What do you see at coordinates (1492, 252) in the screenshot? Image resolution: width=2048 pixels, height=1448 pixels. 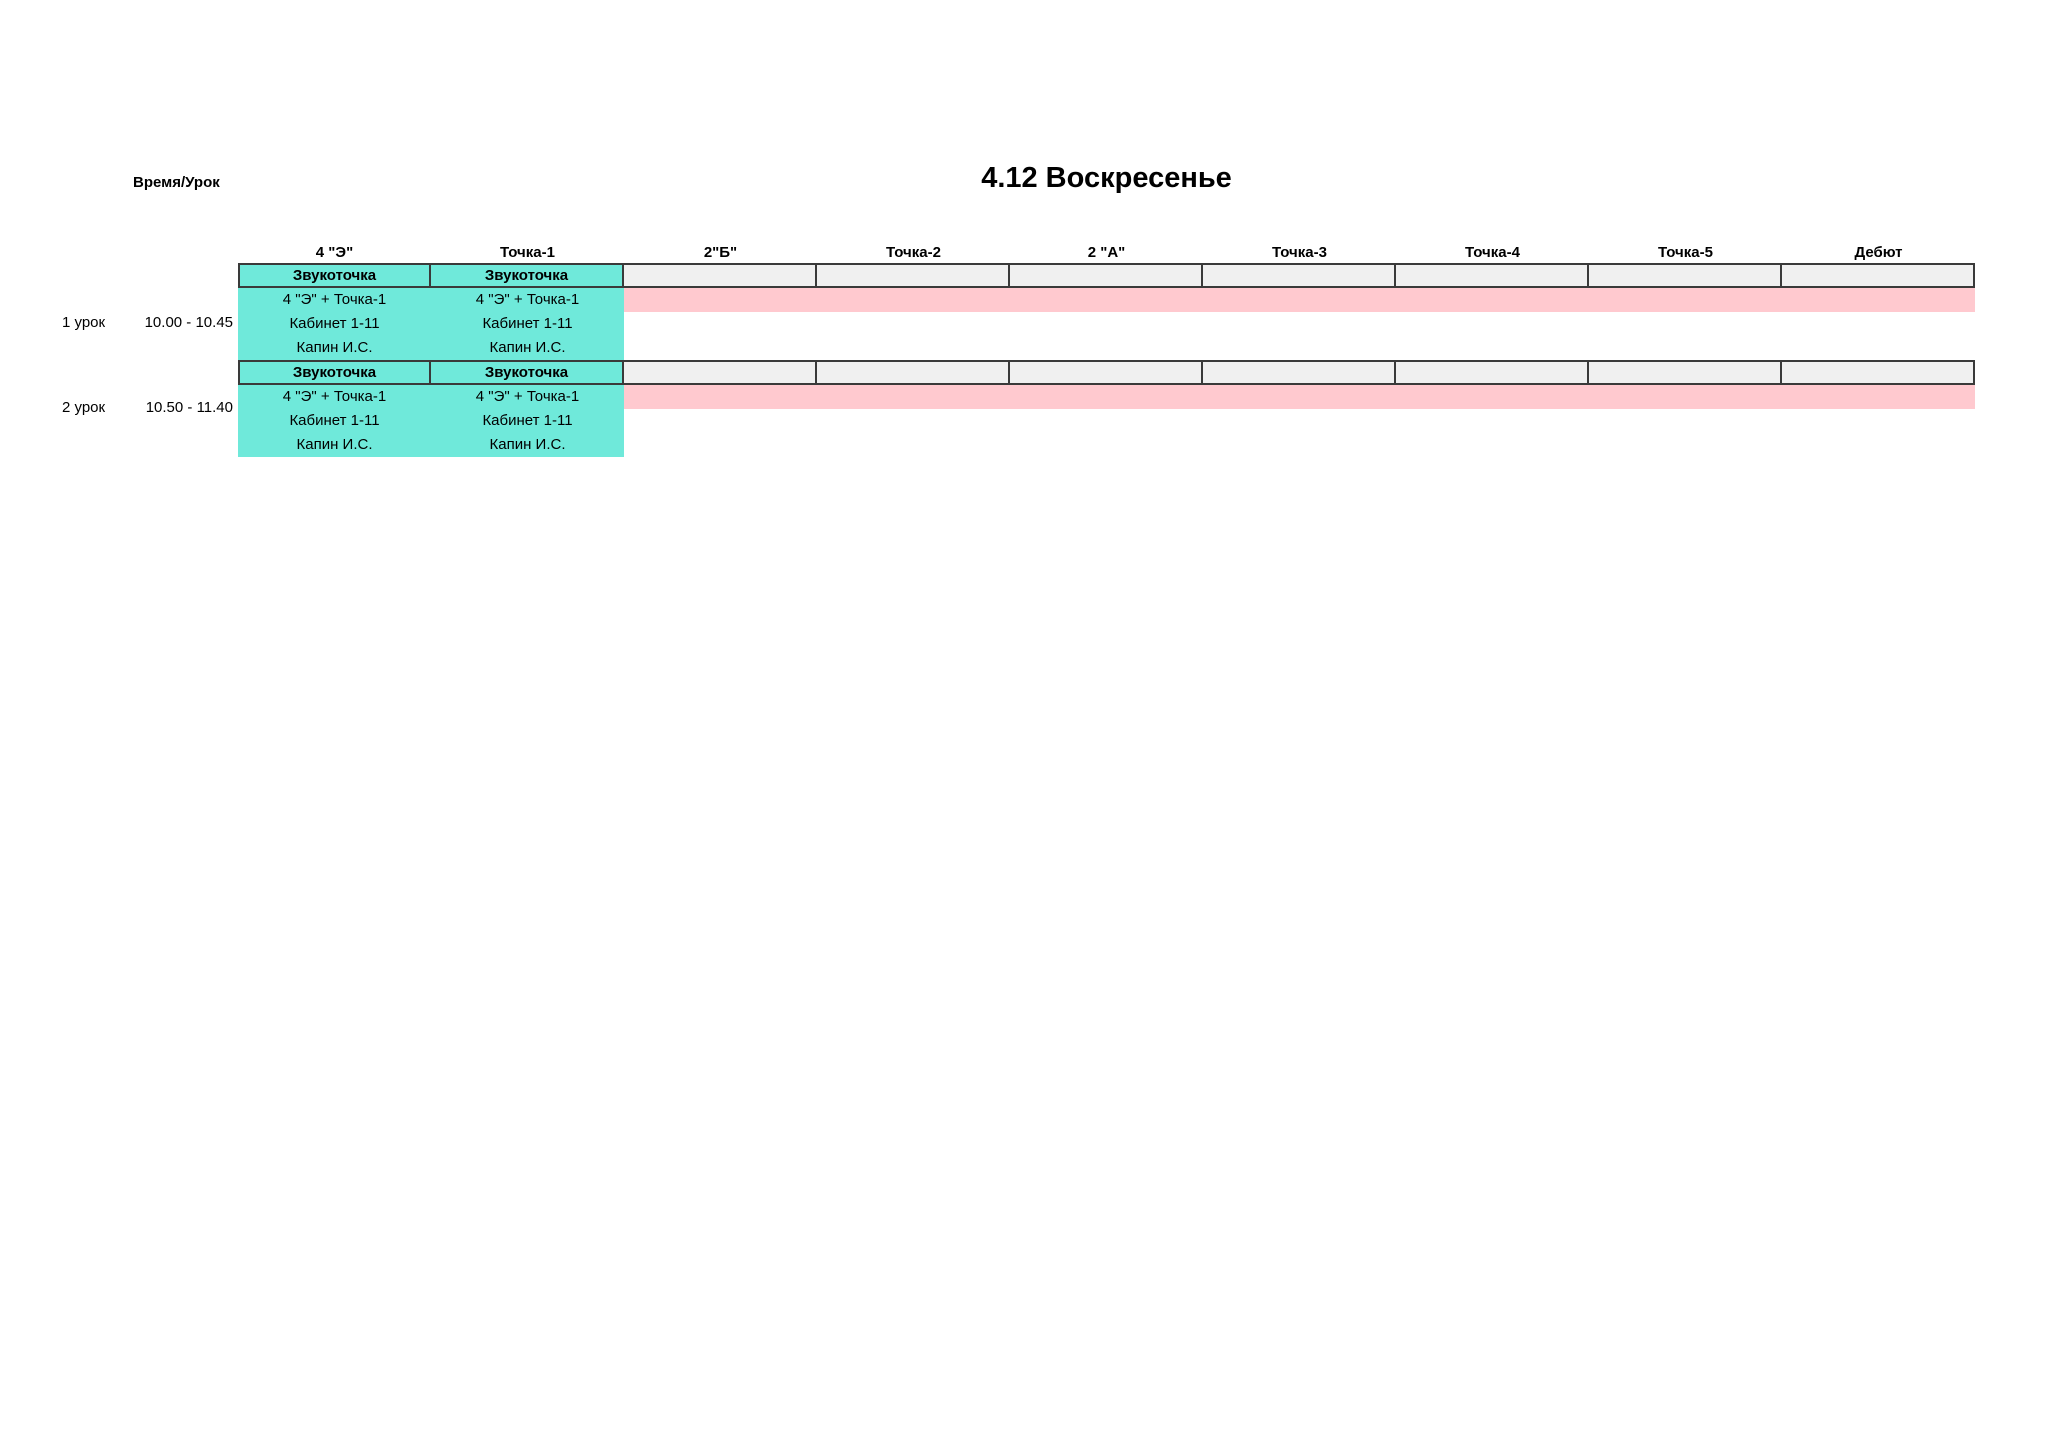 I see `column-header: Точка-4` at bounding box center [1492, 252].